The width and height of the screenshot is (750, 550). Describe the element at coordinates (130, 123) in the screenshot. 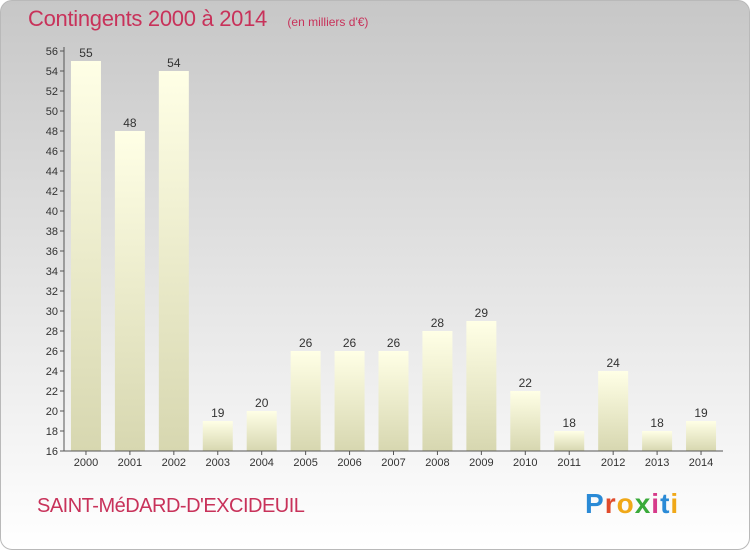

I see `bar-value-label: 48` at that location.